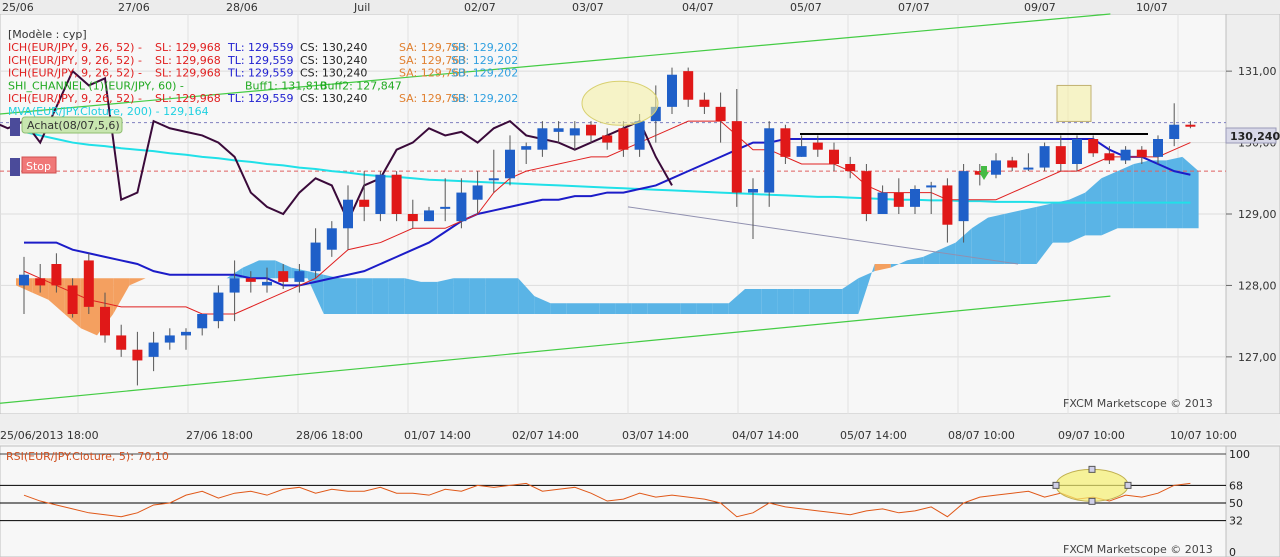  Describe the element at coordinates (1203, 435) in the screenshot. I see `date-label: 10/07 10:00` at that location.